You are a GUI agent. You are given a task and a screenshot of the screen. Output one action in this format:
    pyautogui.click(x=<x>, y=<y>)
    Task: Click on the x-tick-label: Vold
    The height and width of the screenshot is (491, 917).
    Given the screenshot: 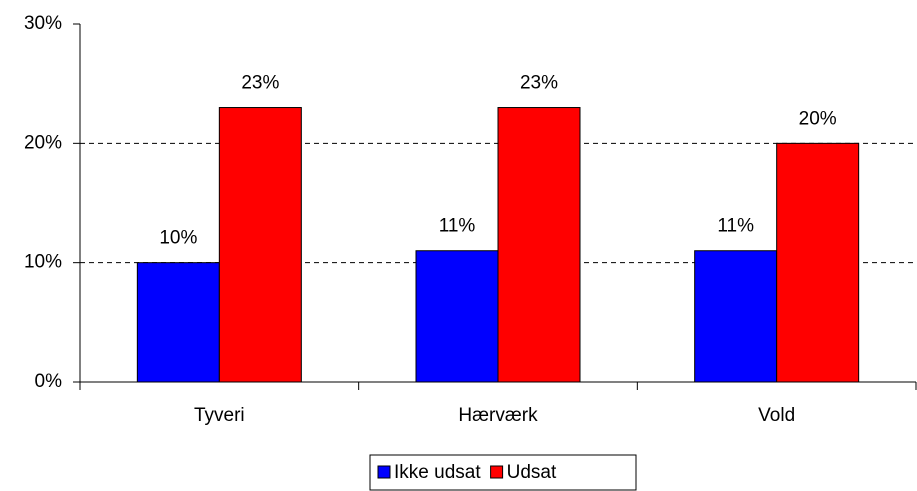 What is the action you would take?
    pyautogui.click(x=776, y=415)
    